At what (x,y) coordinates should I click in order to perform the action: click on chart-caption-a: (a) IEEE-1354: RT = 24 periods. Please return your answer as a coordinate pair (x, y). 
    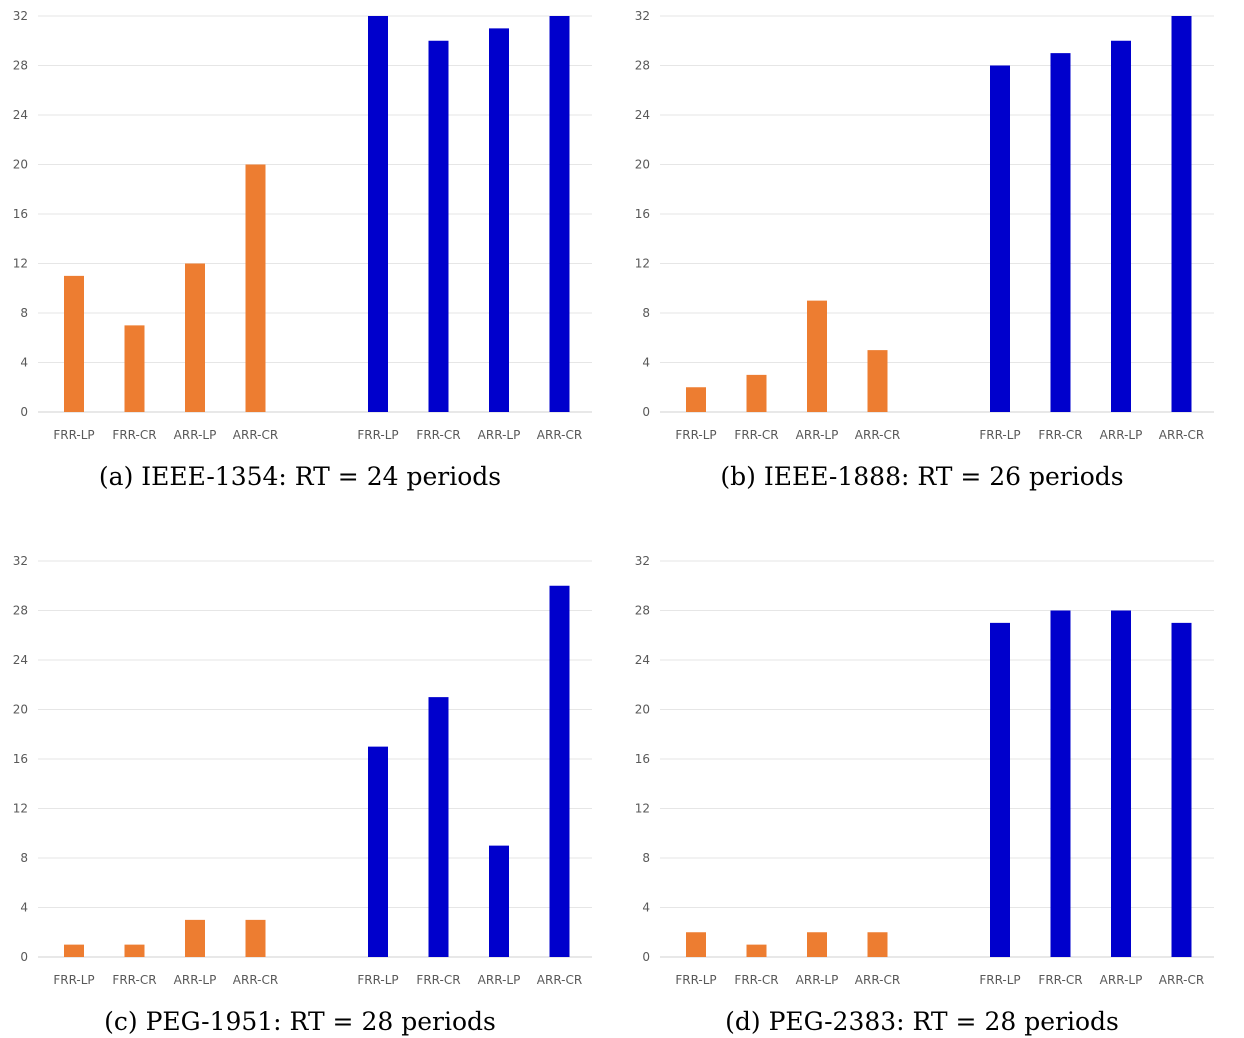
    Looking at the image, I should click on (300, 476).